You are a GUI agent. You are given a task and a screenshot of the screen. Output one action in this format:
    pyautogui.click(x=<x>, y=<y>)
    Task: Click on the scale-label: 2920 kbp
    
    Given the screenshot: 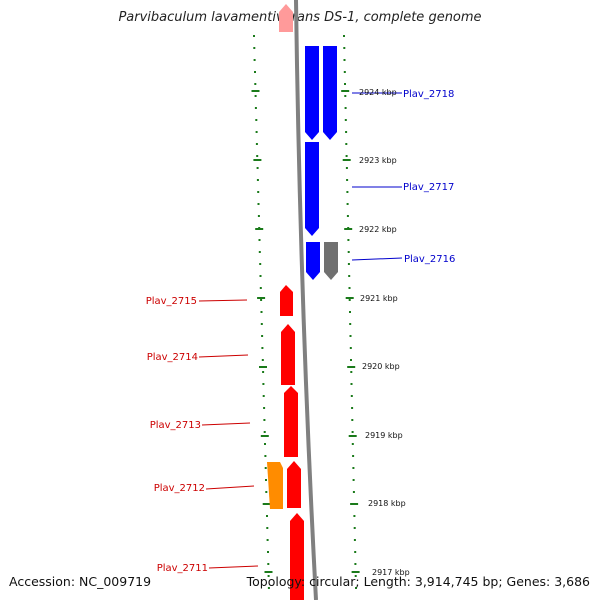 What is the action you would take?
    pyautogui.click(x=381, y=366)
    